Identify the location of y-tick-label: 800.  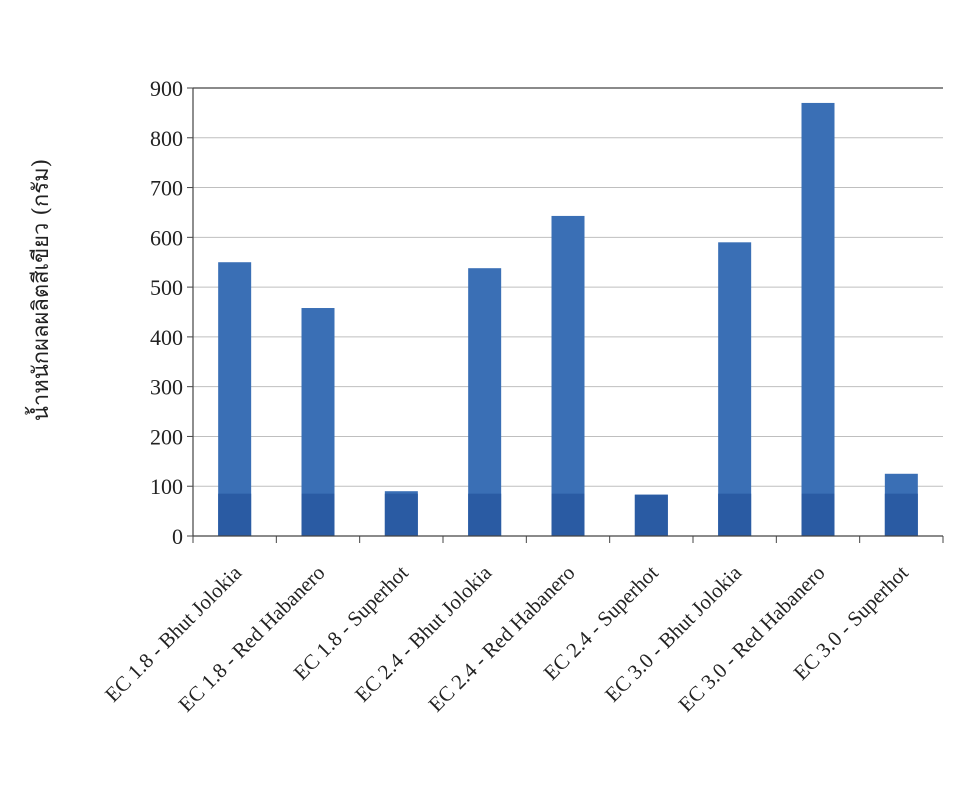
(166, 138).